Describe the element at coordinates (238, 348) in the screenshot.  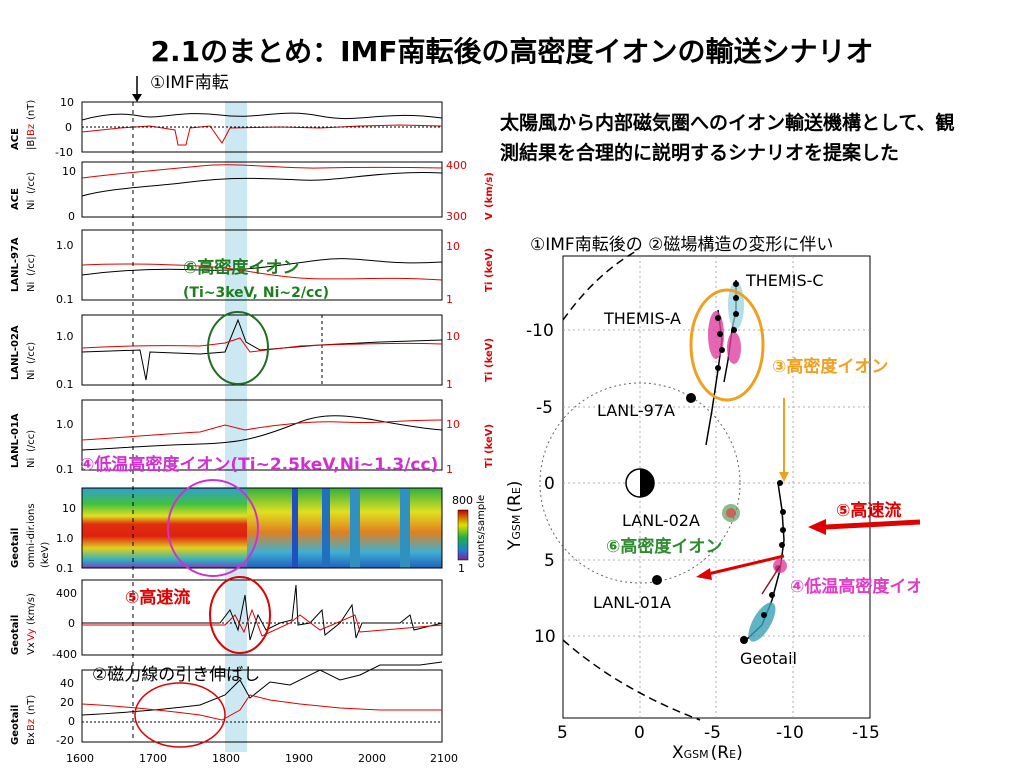
I see `dense-ellipse` at that location.